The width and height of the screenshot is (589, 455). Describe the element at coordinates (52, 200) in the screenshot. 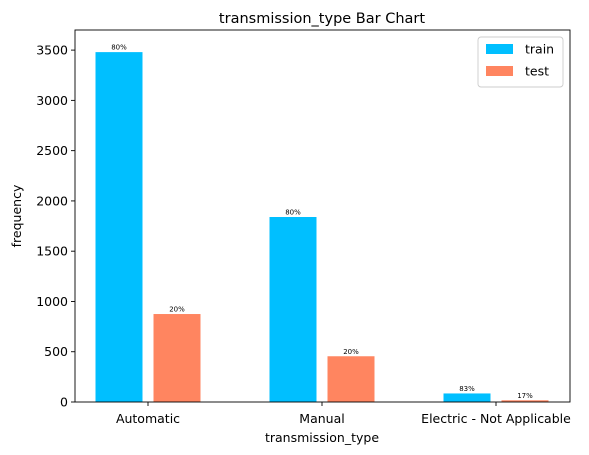

I see `y-tick-label: 2000` at that location.